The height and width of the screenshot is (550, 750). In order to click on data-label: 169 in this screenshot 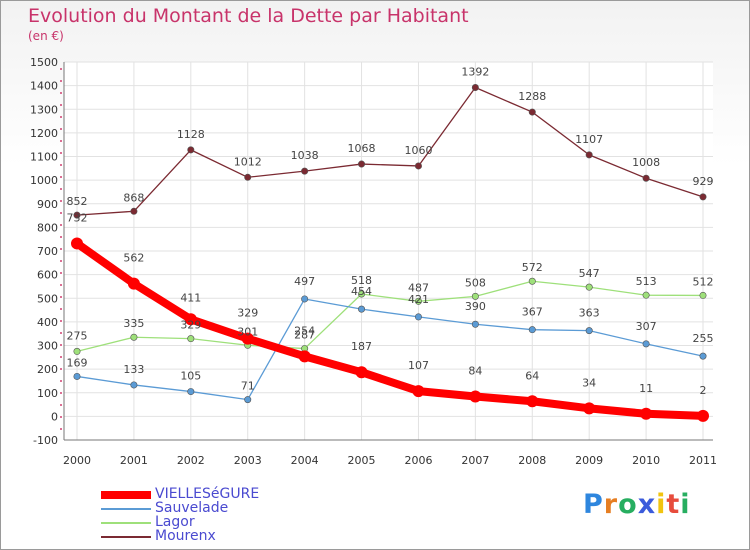, I will do `click(77, 362)`.